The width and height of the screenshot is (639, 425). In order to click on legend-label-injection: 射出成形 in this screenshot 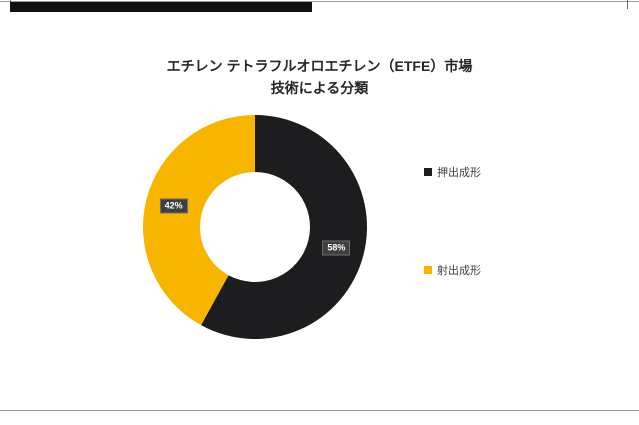, I will do `click(459, 271)`.